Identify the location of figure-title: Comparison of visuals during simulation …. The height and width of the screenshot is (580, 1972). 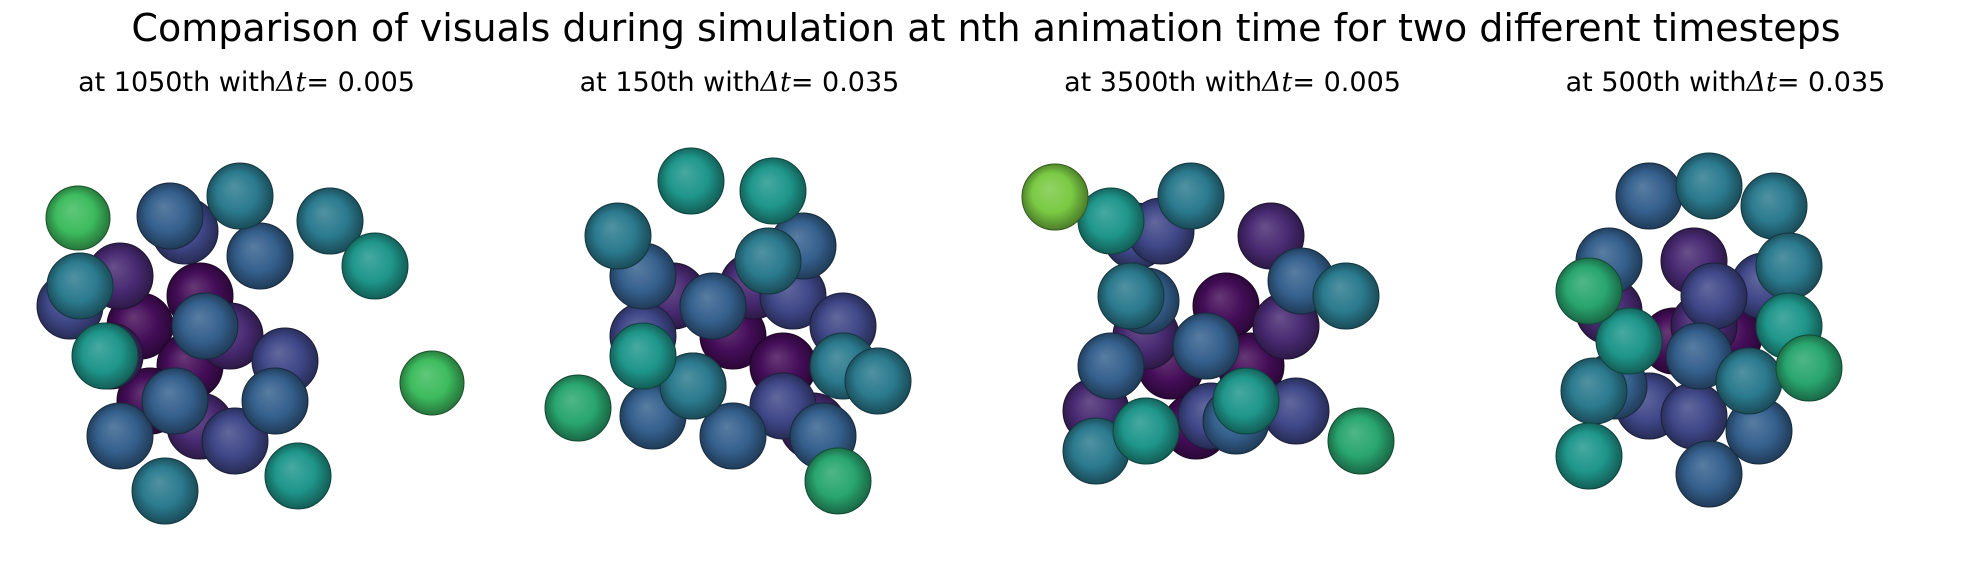
(986, 28).